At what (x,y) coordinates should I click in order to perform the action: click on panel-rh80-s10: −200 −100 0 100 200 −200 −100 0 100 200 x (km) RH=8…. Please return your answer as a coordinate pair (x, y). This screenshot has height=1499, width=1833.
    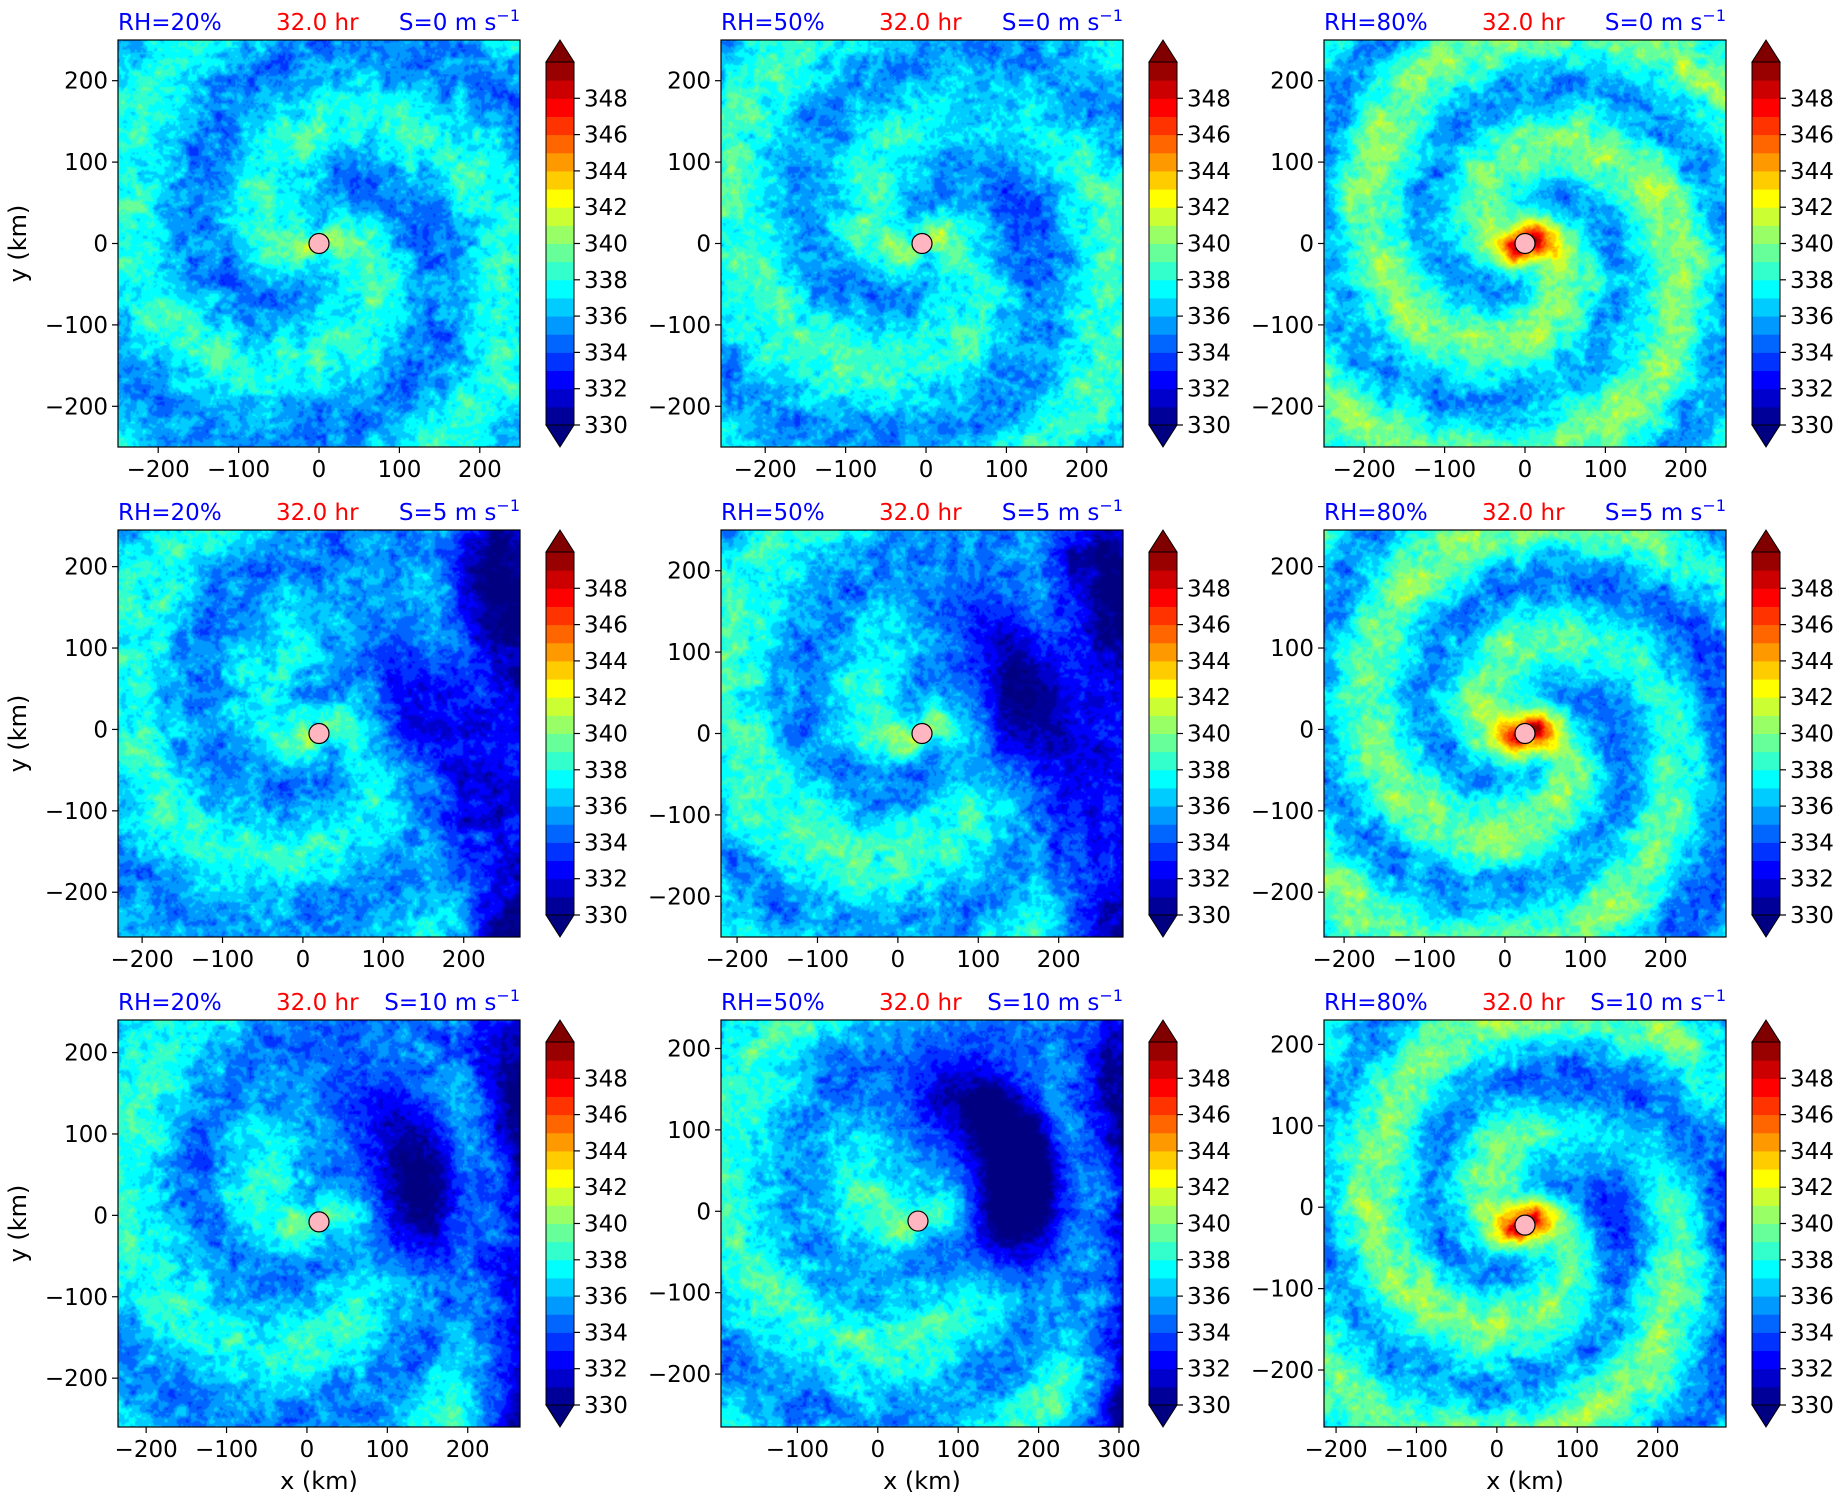
    Looking at the image, I should click on (1542, 1240).